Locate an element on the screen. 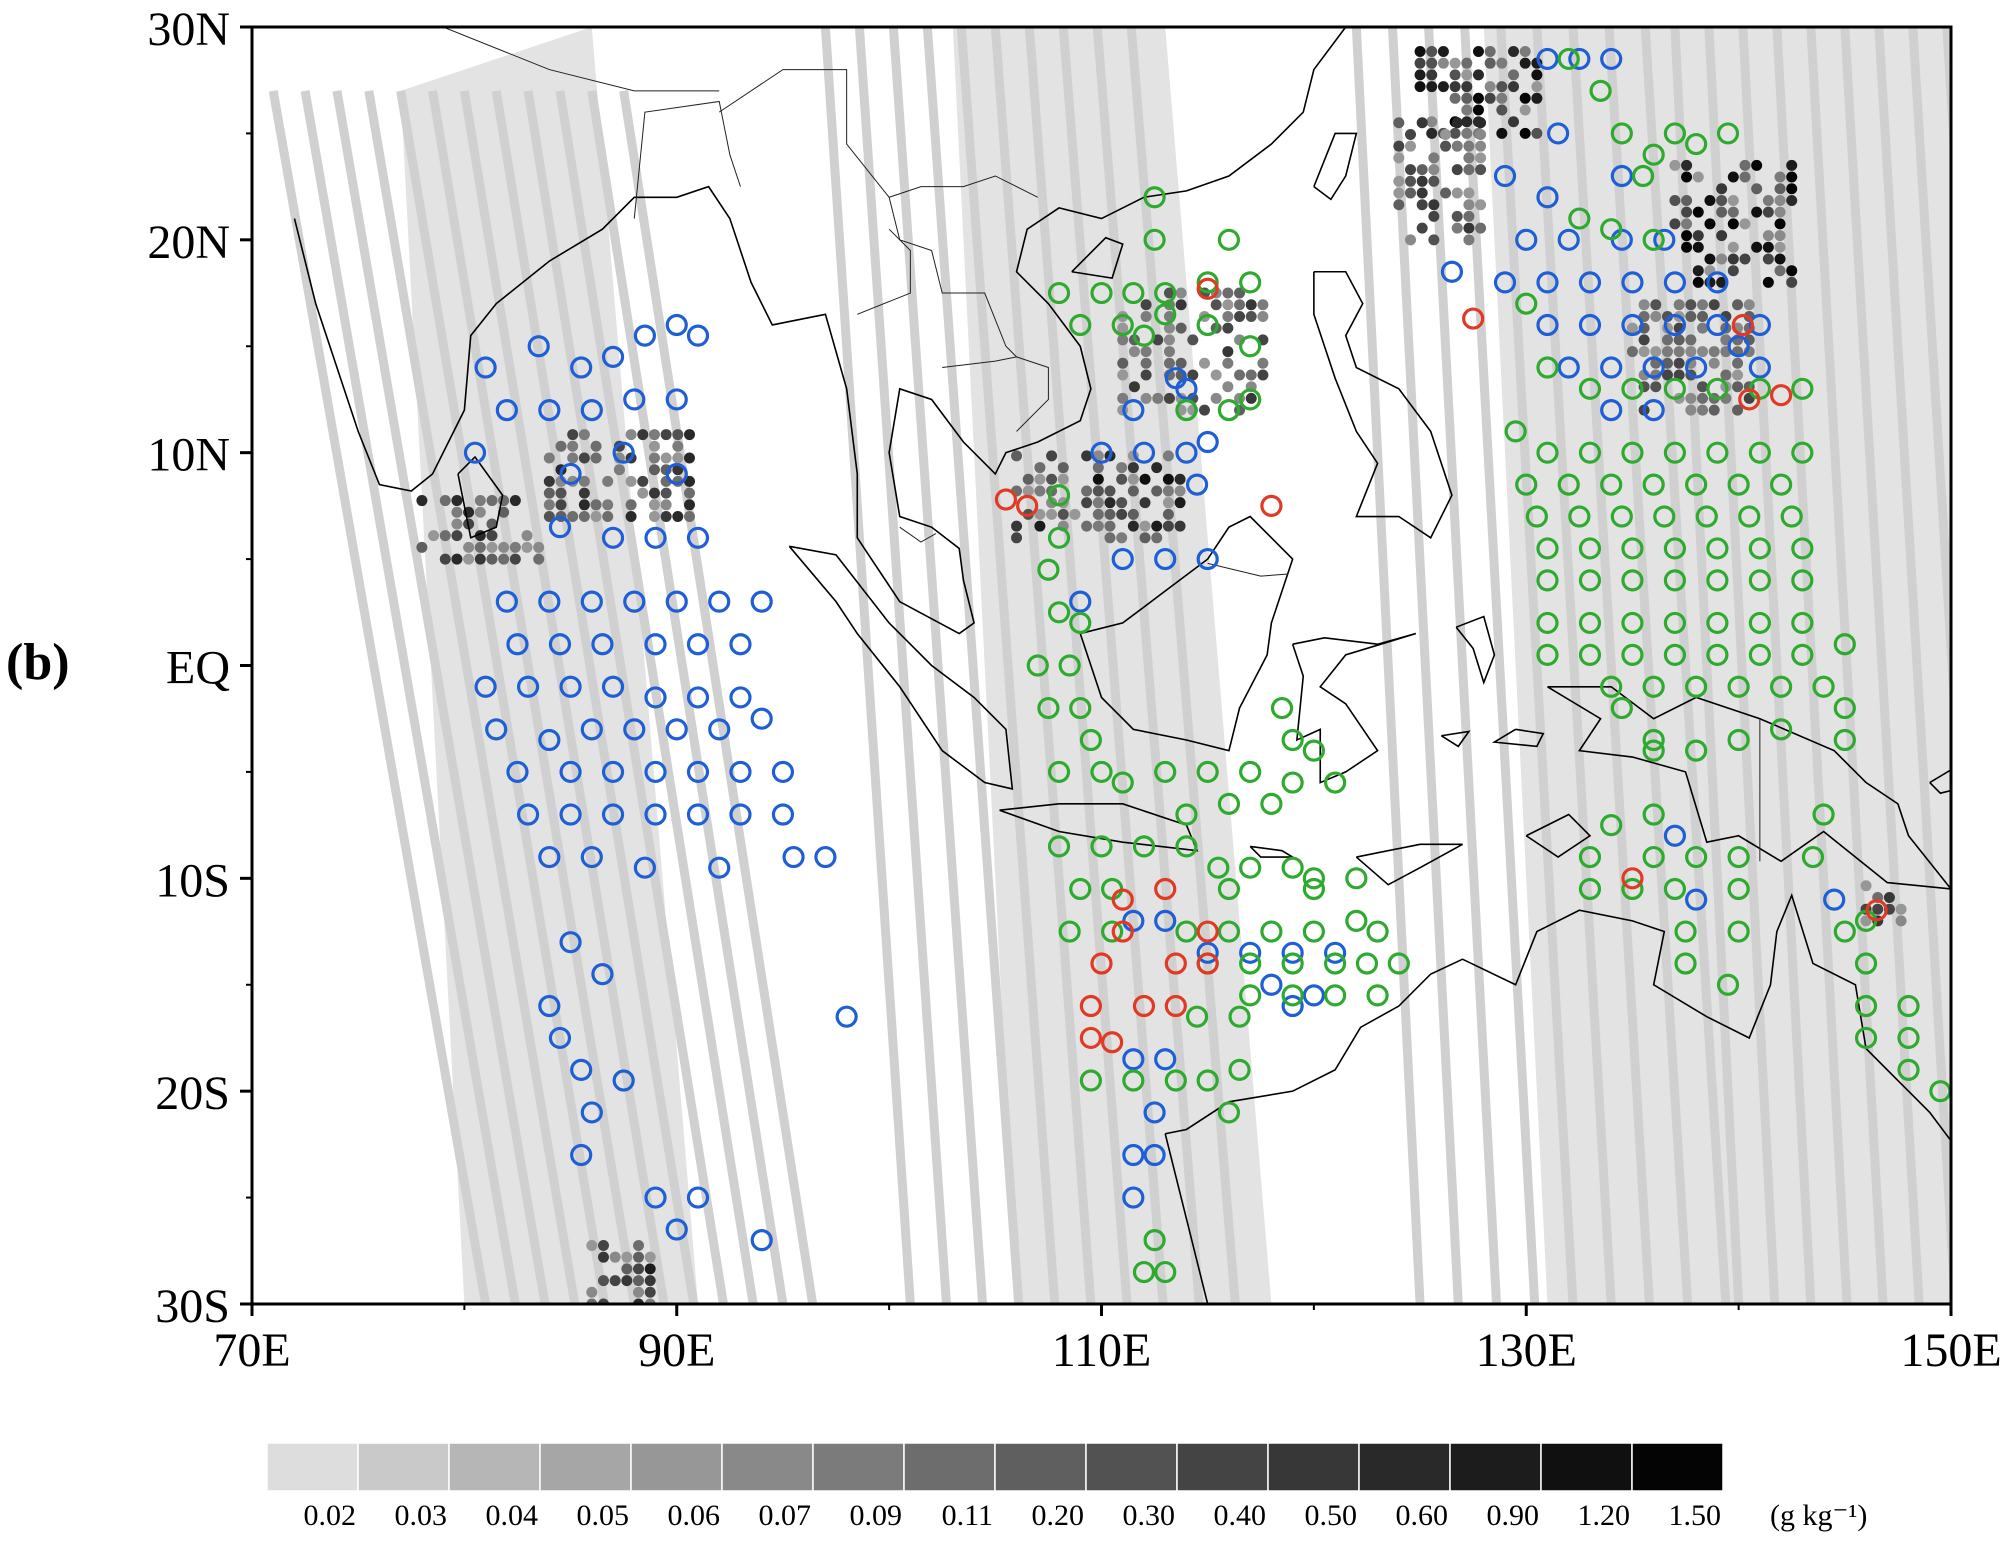 This screenshot has height=1553, width=2016. coastline is located at coordinates (1940, 781).